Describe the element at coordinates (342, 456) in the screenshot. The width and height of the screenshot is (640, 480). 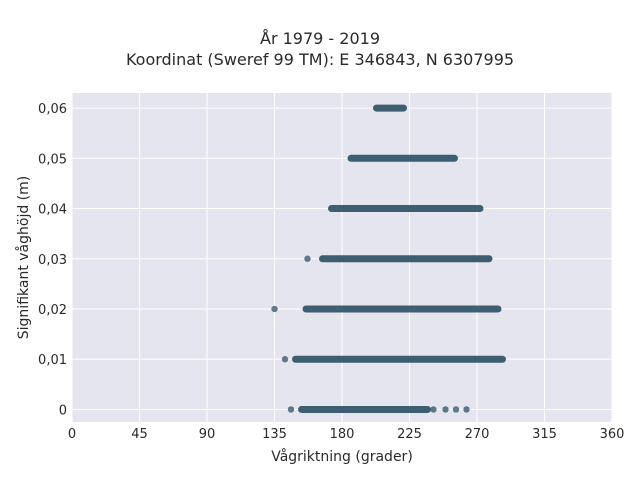
I see `x-axis-label: Vågriktning (grader)` at that location.